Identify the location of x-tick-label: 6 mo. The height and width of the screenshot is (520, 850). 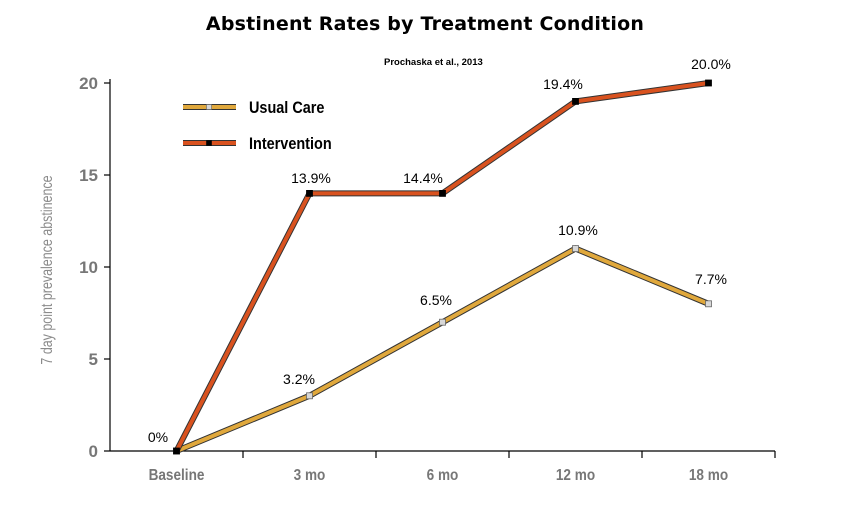
(443, 475).